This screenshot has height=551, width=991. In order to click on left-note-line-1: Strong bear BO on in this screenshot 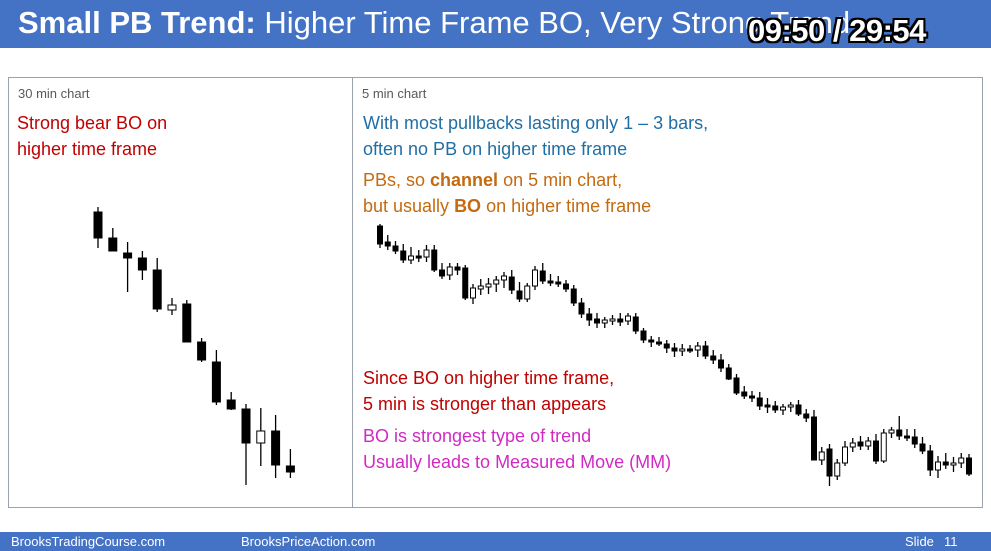, I will do `click(92, 123)`.